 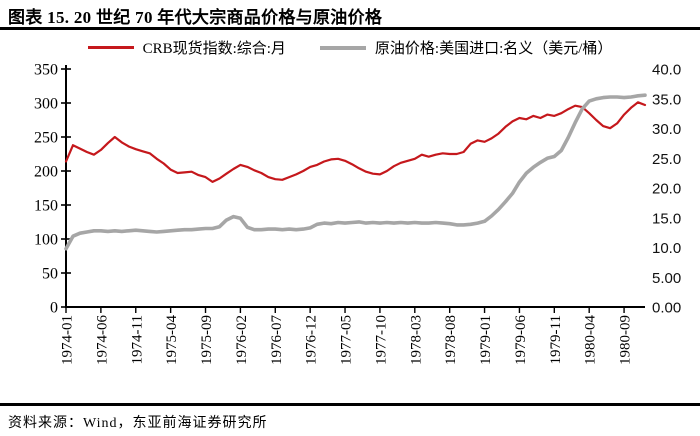 What do you see at coordinates (666, 70) in the screenshot?
I see `right-axis-label: 40.0` at bounding box center [666, 70].